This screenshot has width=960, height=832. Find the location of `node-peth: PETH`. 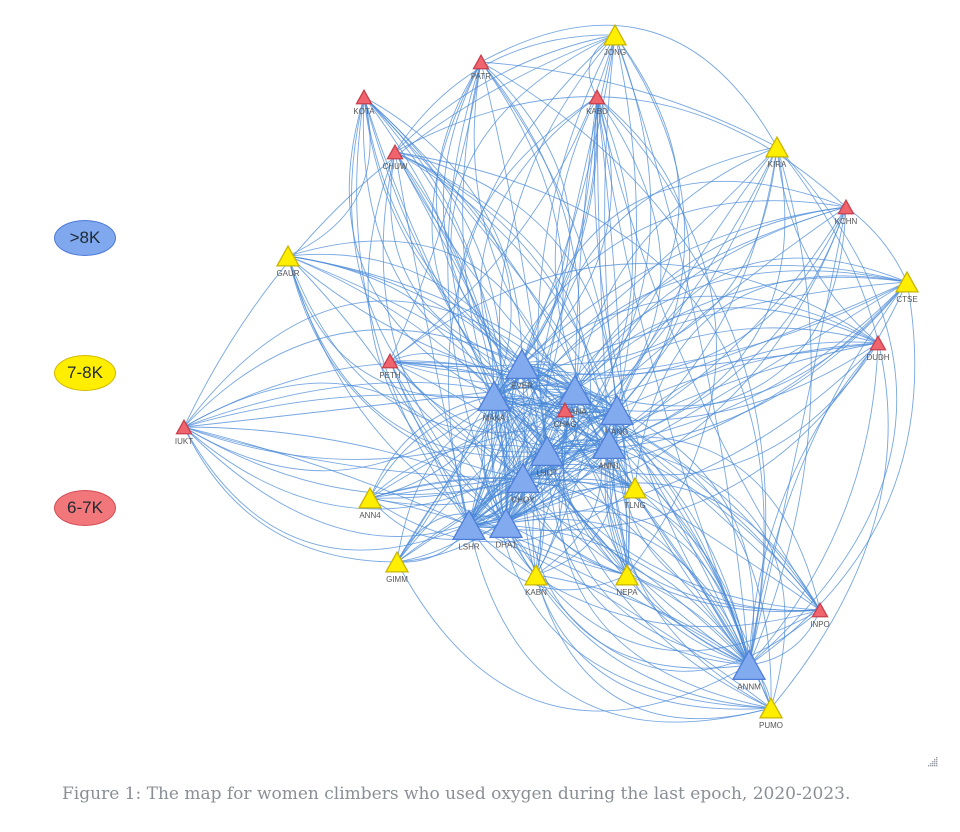

node-peth: PETH is located at coordinates (390, 366).